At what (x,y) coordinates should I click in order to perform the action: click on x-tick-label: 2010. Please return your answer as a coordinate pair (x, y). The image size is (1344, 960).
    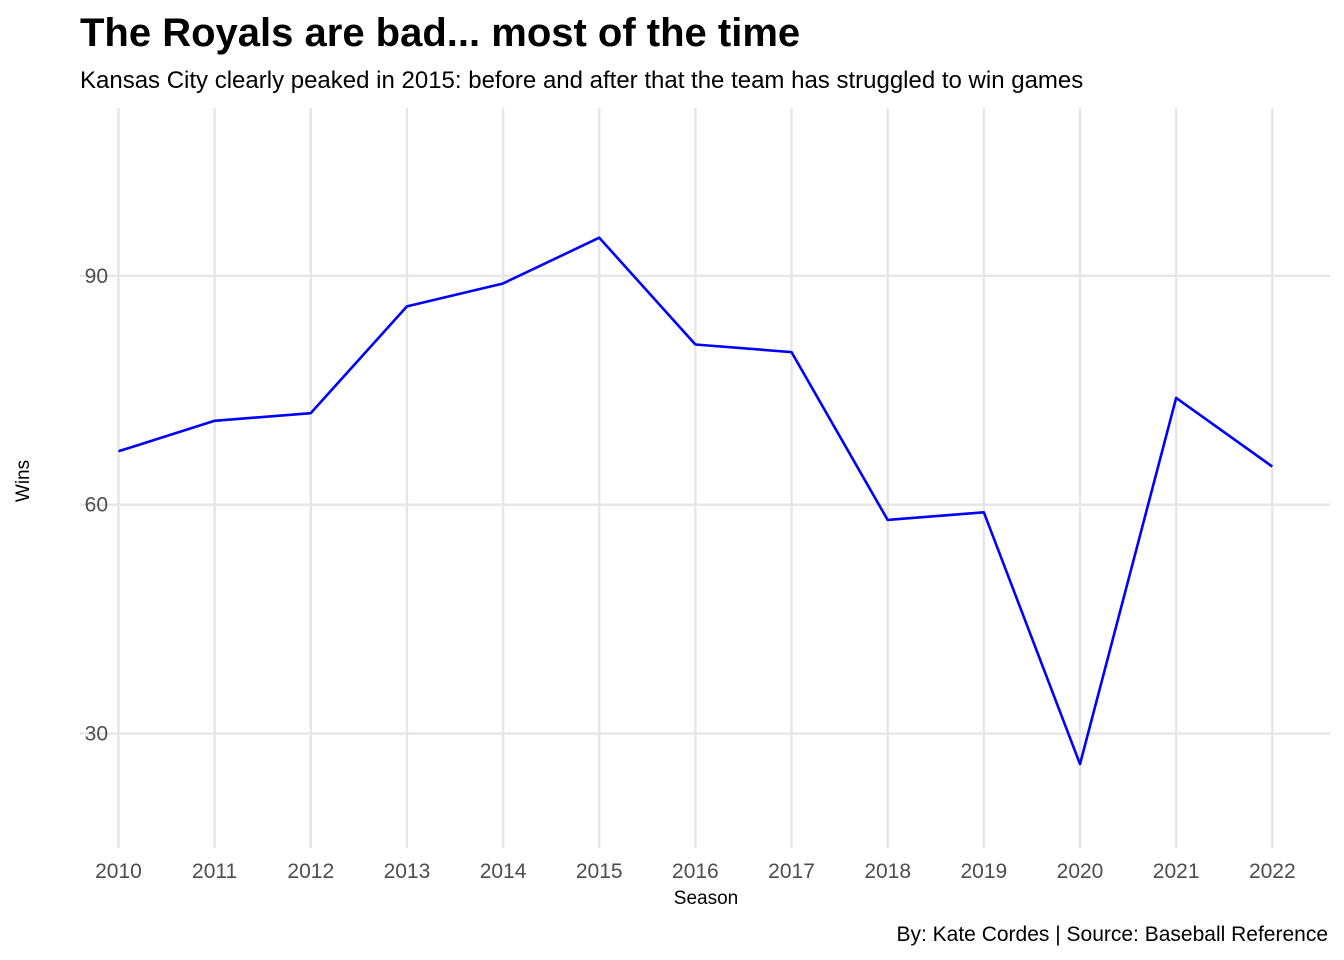
    Looking at the image, I should click on (118, 871).